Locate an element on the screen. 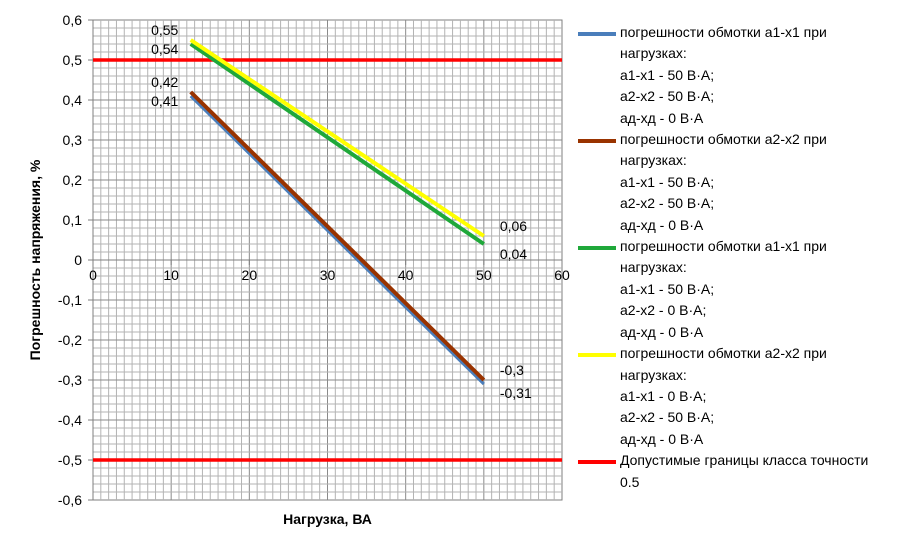 The height and width of the screenshot is (548, 905). y-tick-label: -0,1 is located at coordinates (70, 300).